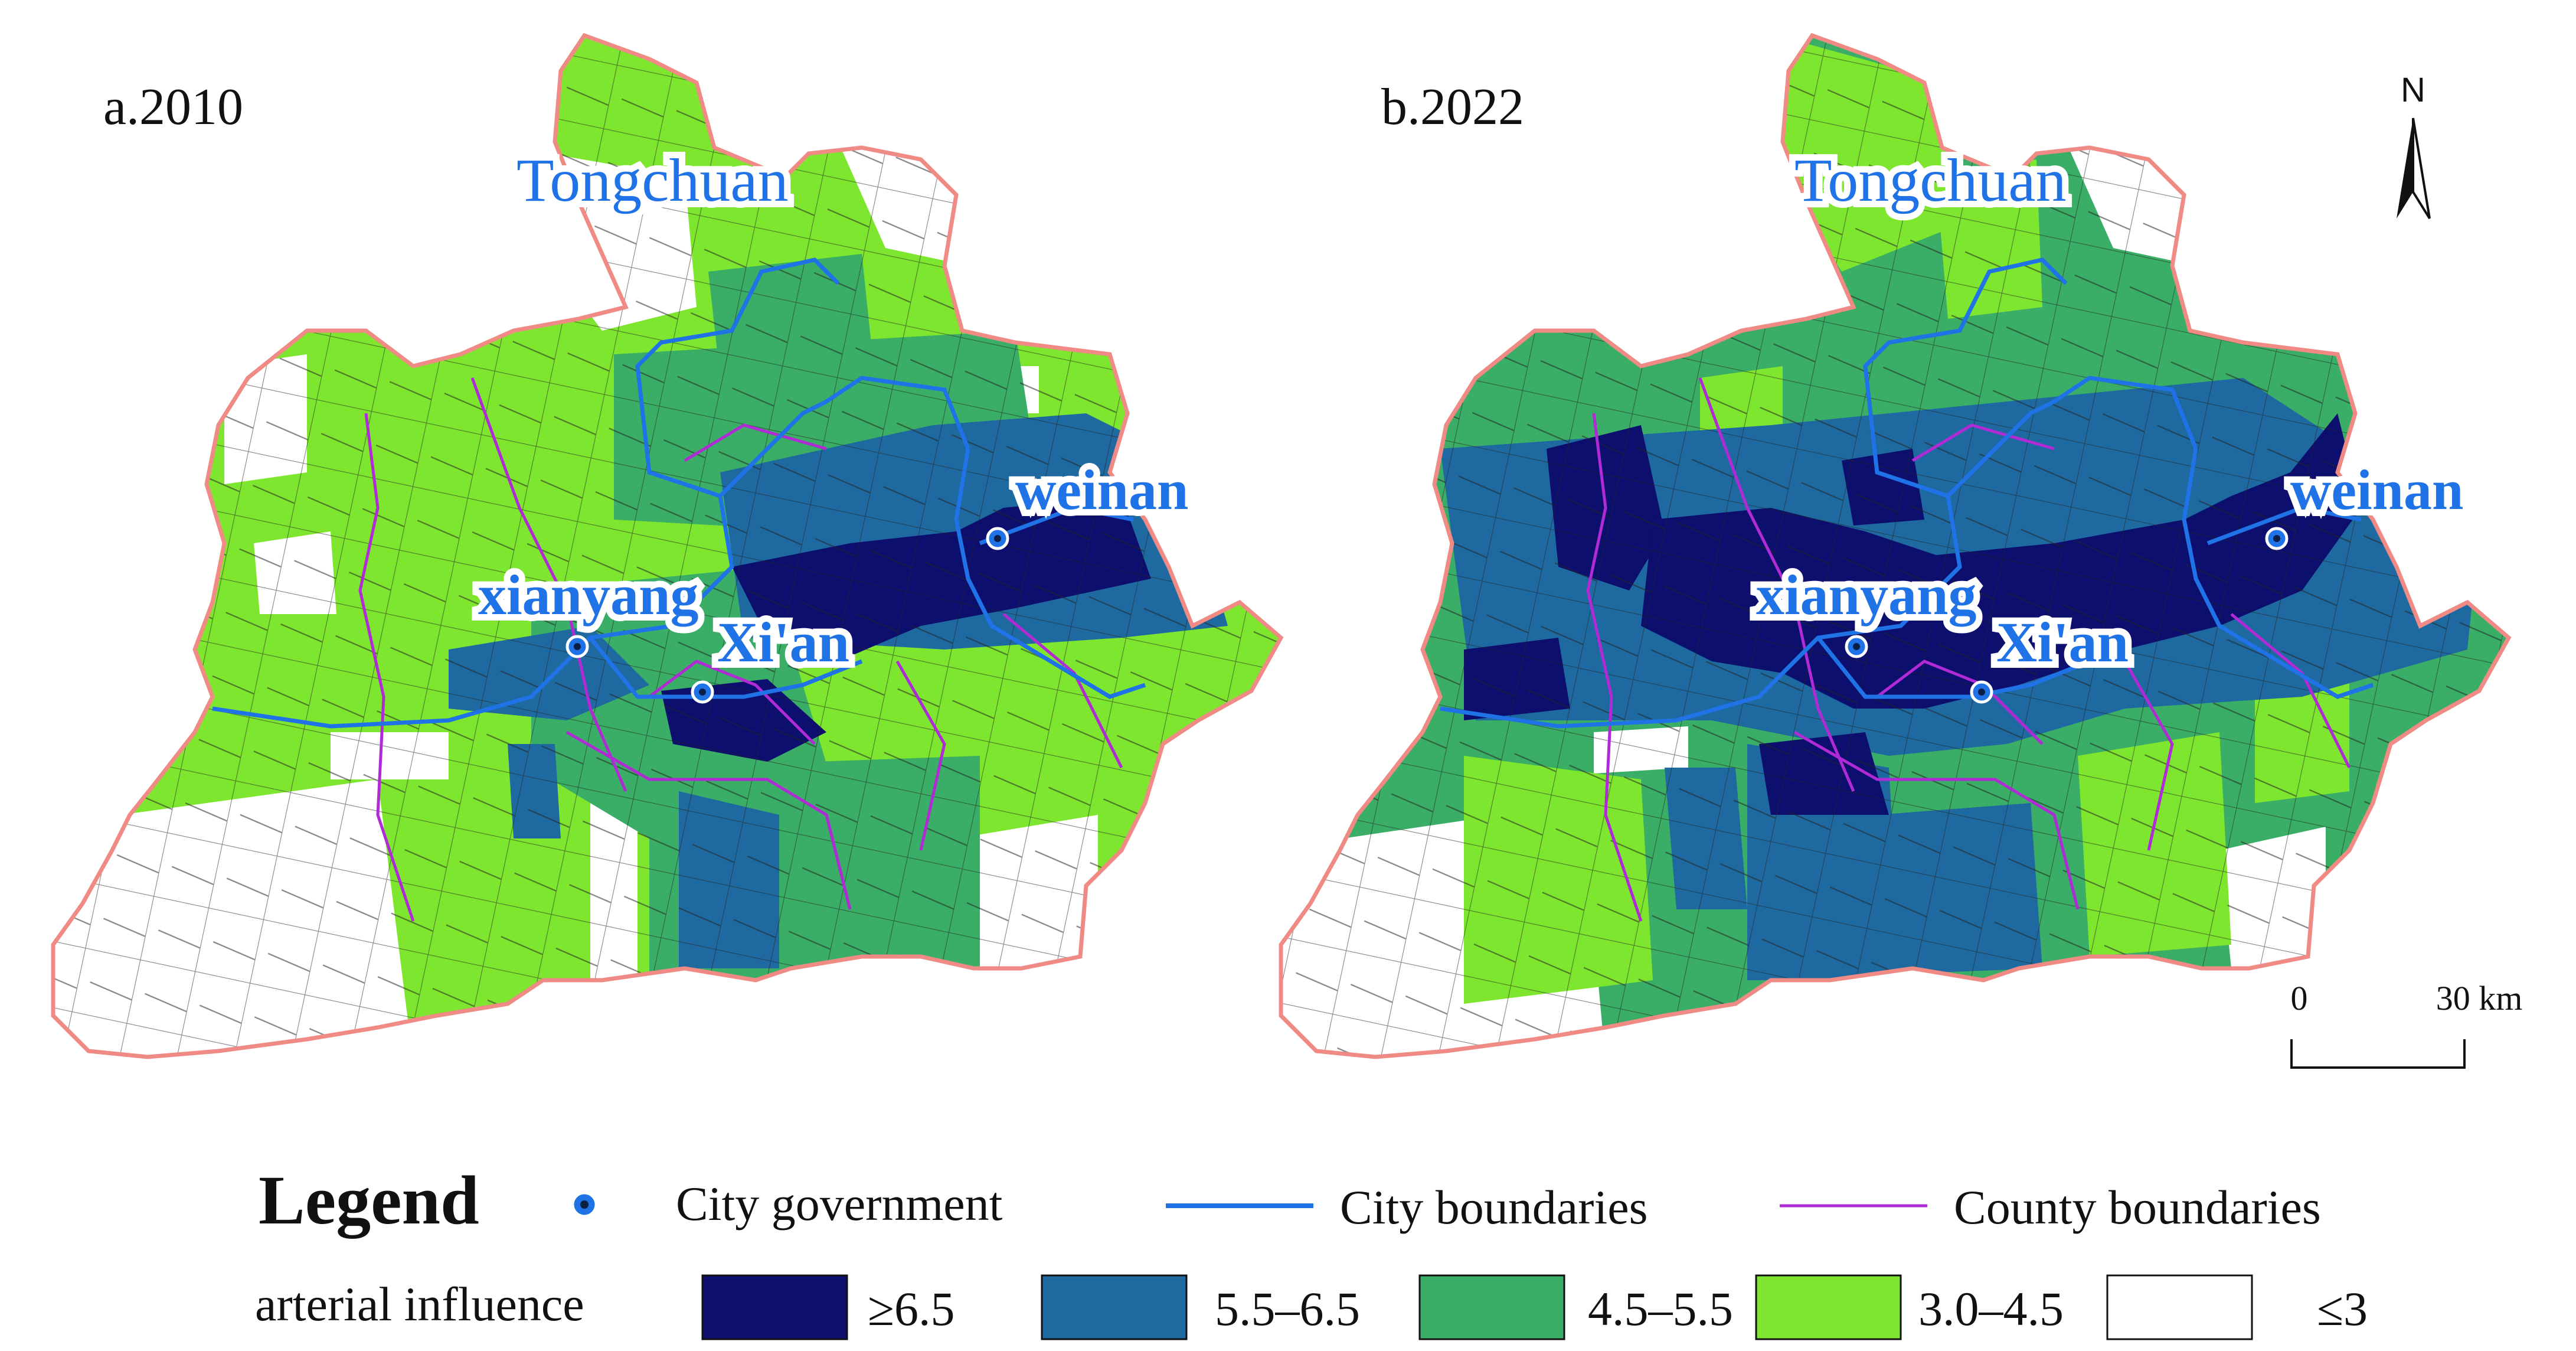 The image size is (2576, 1351). I want to click on class-label-4: 3.0–4.5, so click(1991, 1309).